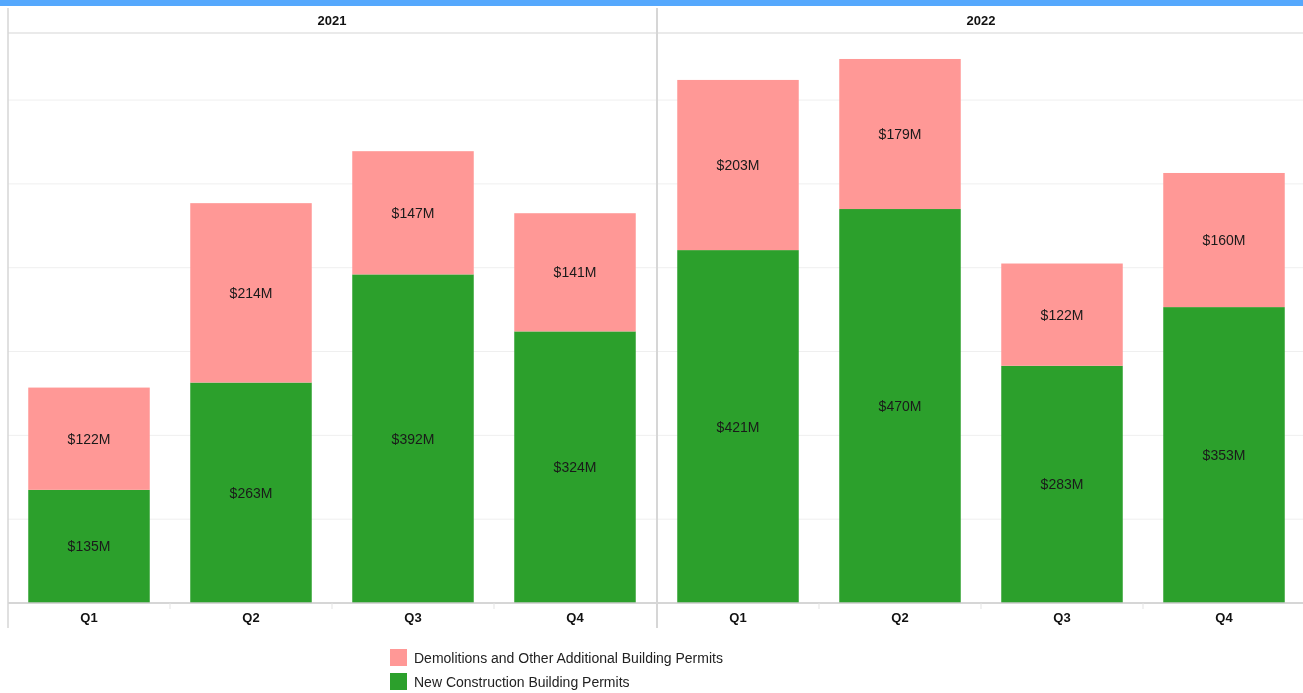  I want to click on legend-label: New Construction Building Permits, so click(522, 682).